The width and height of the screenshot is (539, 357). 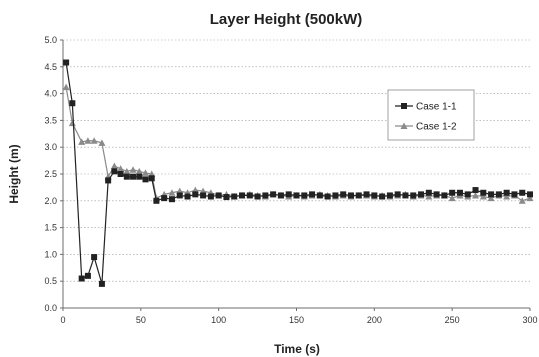 I want to click on y-tick-label: 4.0, so click(x=50, y=94).